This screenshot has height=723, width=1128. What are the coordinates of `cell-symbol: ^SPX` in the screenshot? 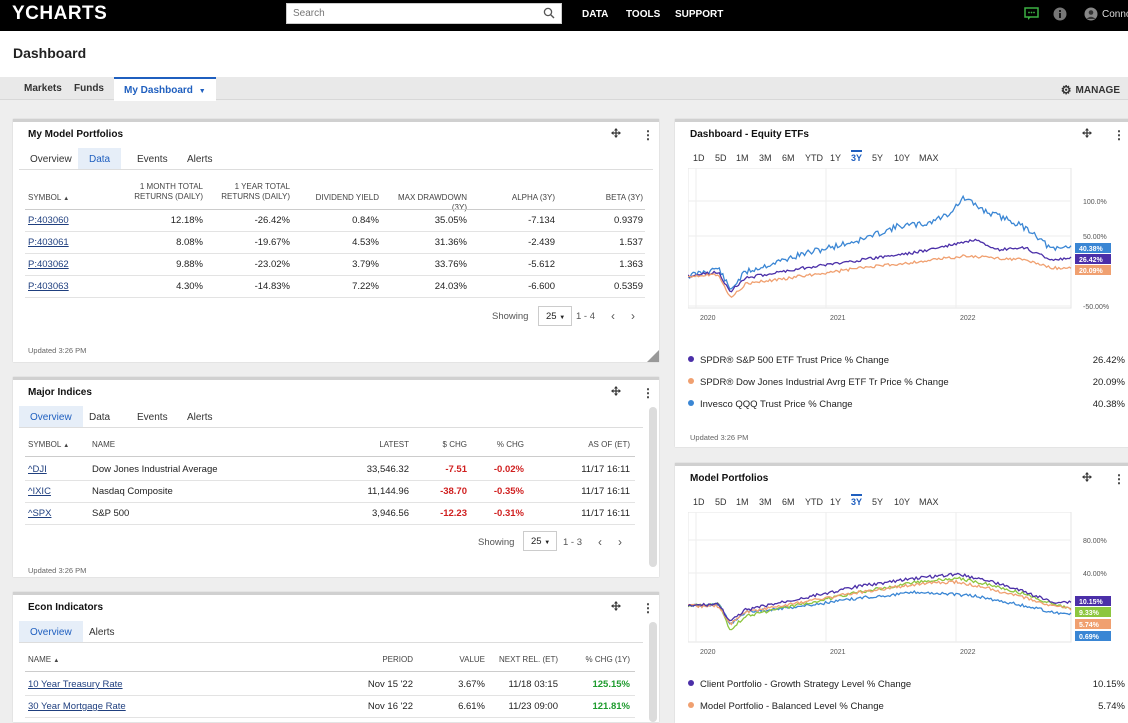 It's located at (40, 513).